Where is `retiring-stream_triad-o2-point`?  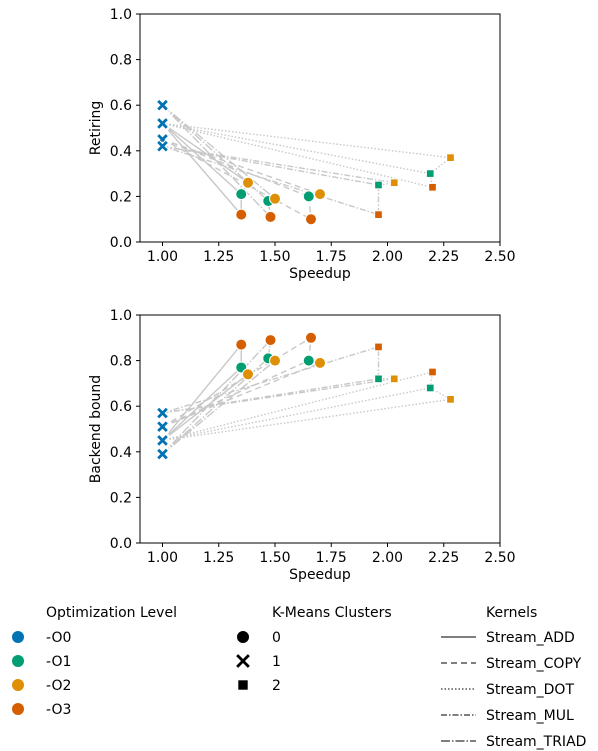 retiring-stream_triad-o2-point is located at coordinates (275, 198).